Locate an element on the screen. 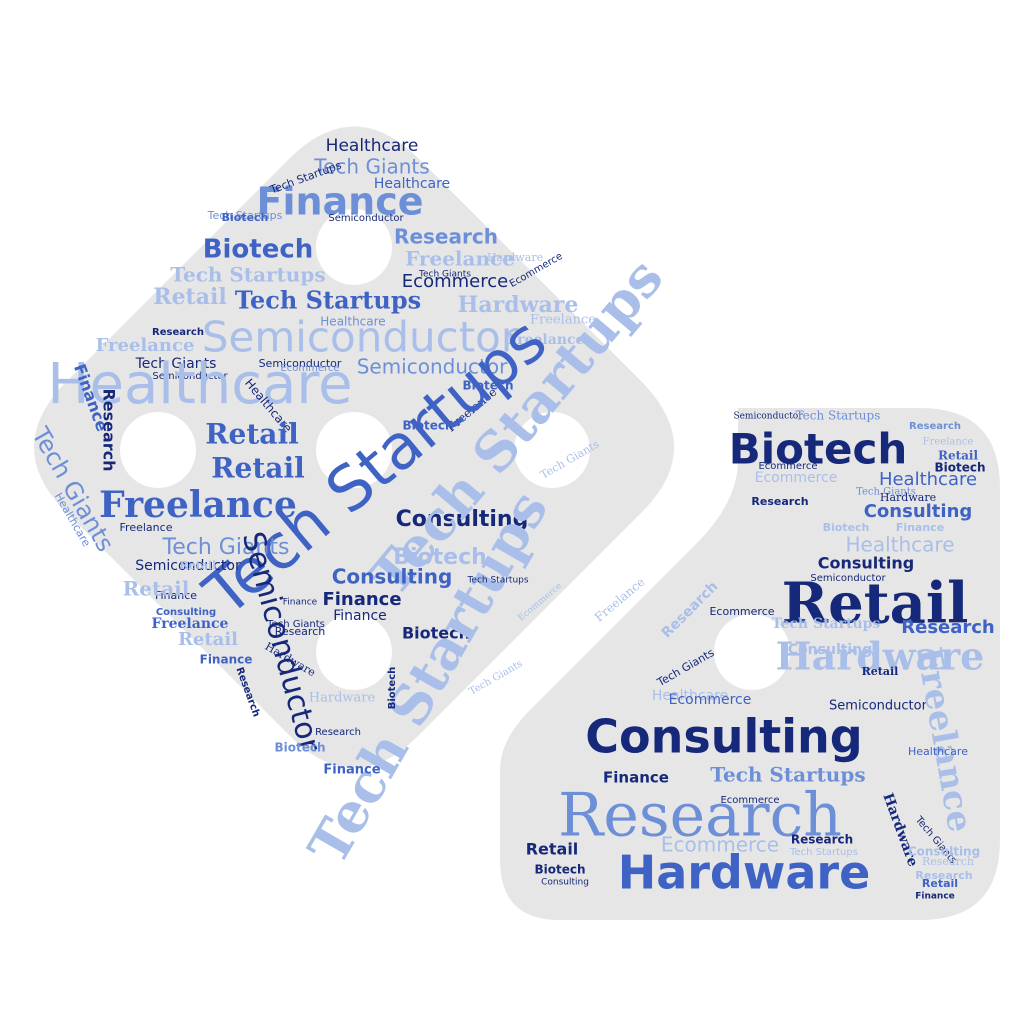 This screenshot has height=1024, width=1024. right-cloud-word: Freelance is located at coordinates (948, 442).